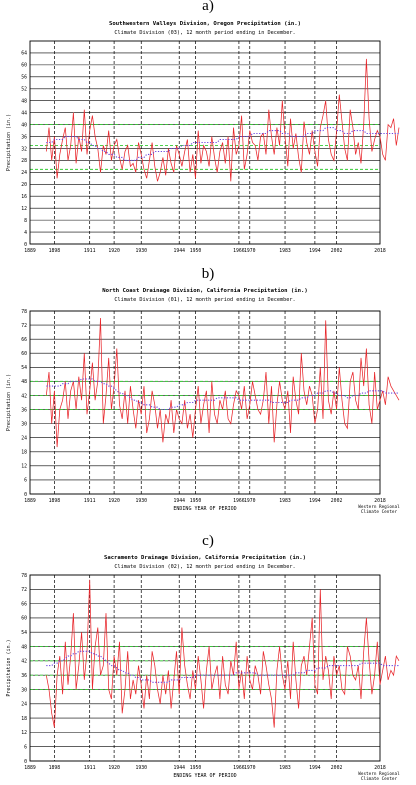 The image size is (416, 785). Describe the element at coordinates (24, 185) in the screenshot. I see `y-tick-label: 20` at that location.